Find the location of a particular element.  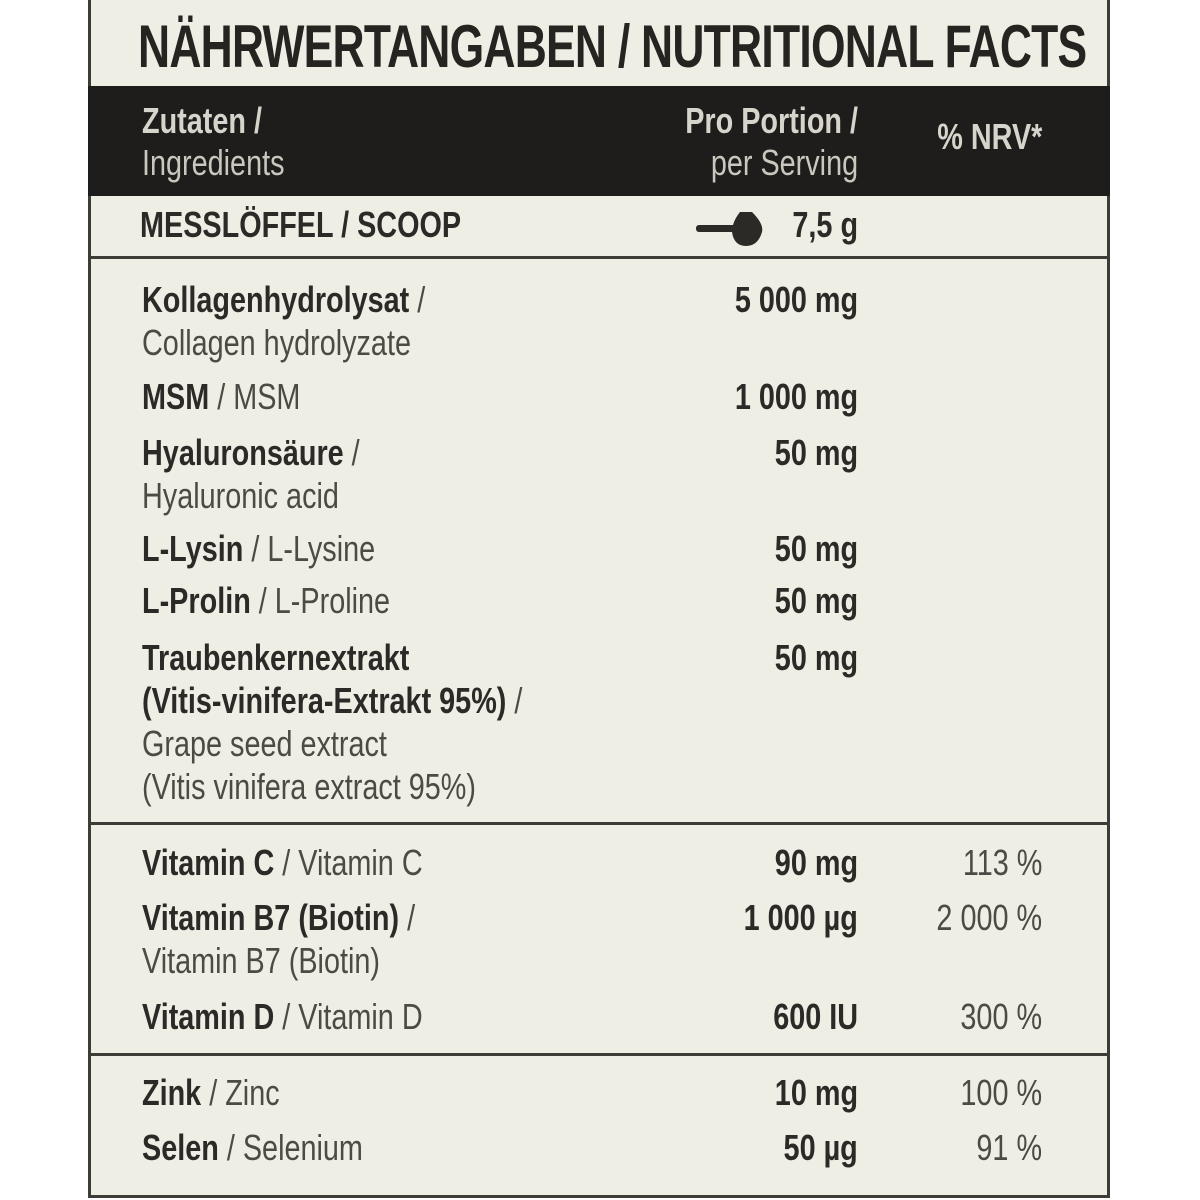

ingredient-name-en: / L-Proline is located at coordinates (320, 600).